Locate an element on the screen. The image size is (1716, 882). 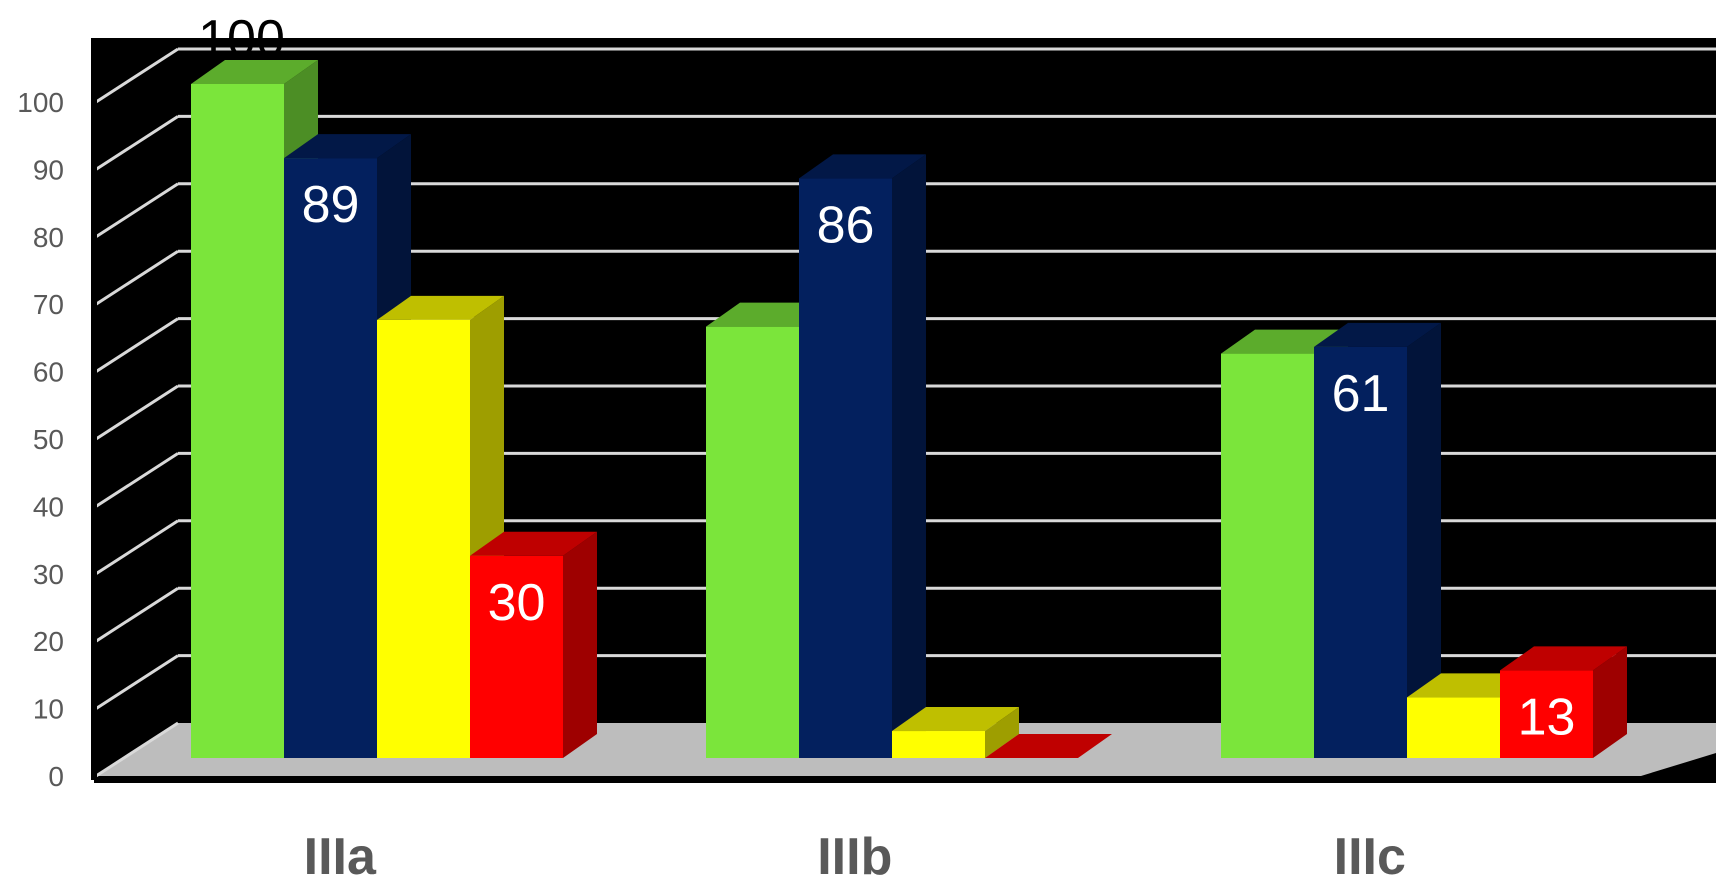
data-label: 30 is located at coordinates (517, 603).